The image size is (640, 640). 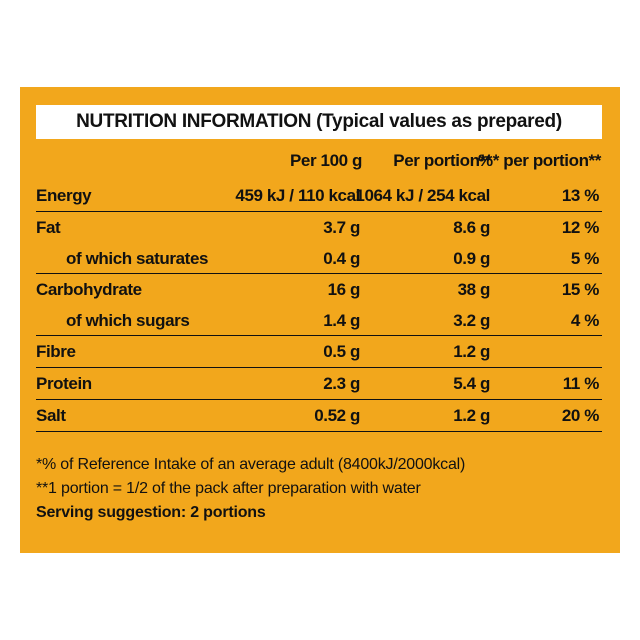 I want to click on value-percent-ri: 13 %, so click(x=580, y=195).